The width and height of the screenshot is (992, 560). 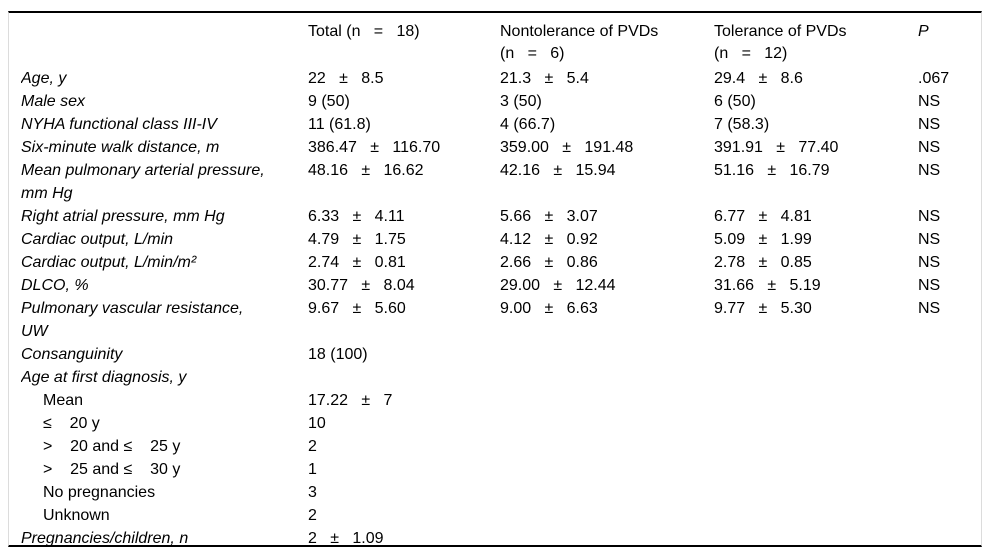 What do you see at coordinates (780, 42) in the screenshot?
I see `header-cell-tolerance: Tolerance of PVDs (n = 12)` at bounding box center [780, 42].